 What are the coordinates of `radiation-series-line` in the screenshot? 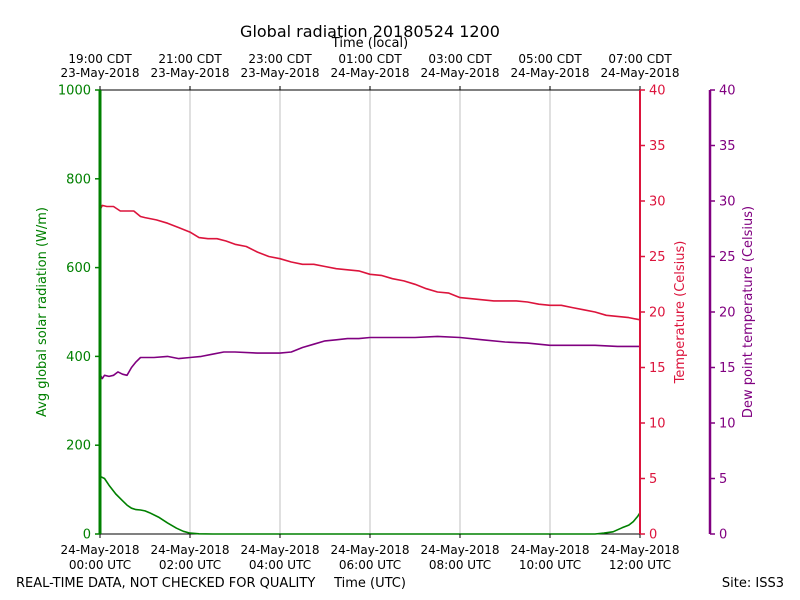 It's located at (370, 505).